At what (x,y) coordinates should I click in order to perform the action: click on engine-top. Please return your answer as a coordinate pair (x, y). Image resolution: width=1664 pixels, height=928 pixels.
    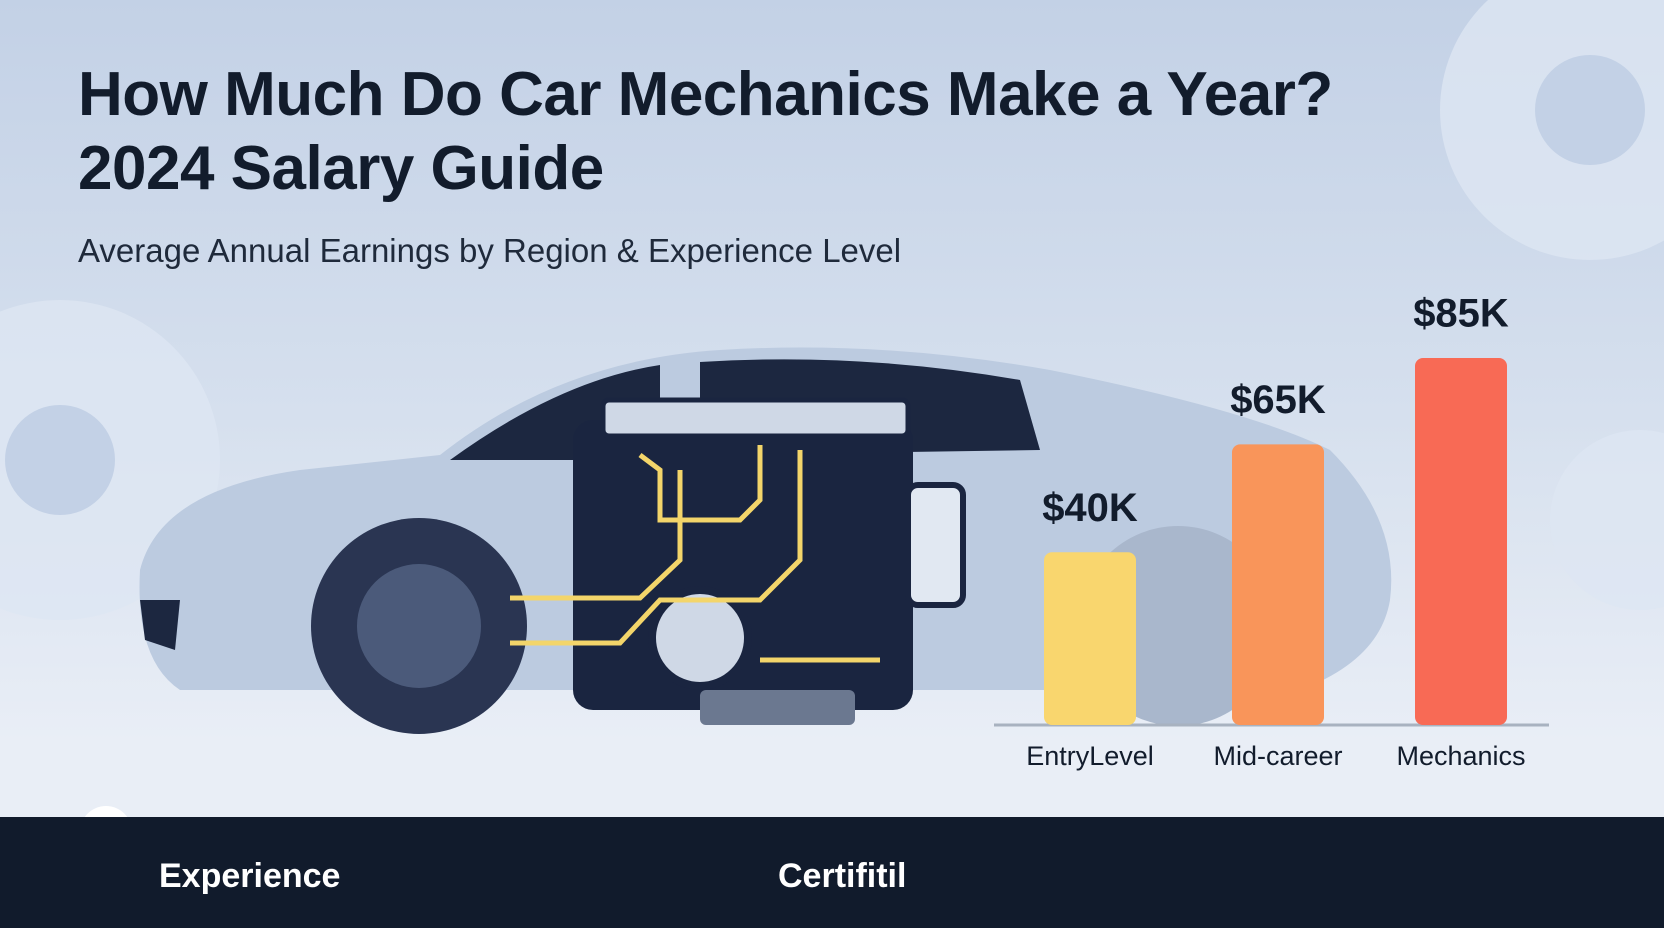
    Looking at the image, I should click on (755, 418).